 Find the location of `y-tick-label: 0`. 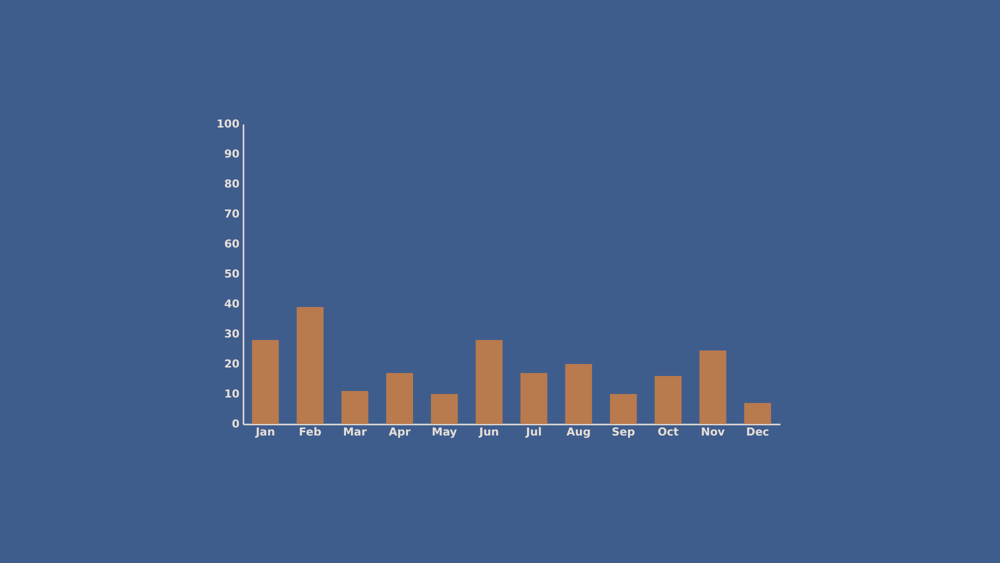

y-tick-label: 0 is located at coordinates (236, 424).